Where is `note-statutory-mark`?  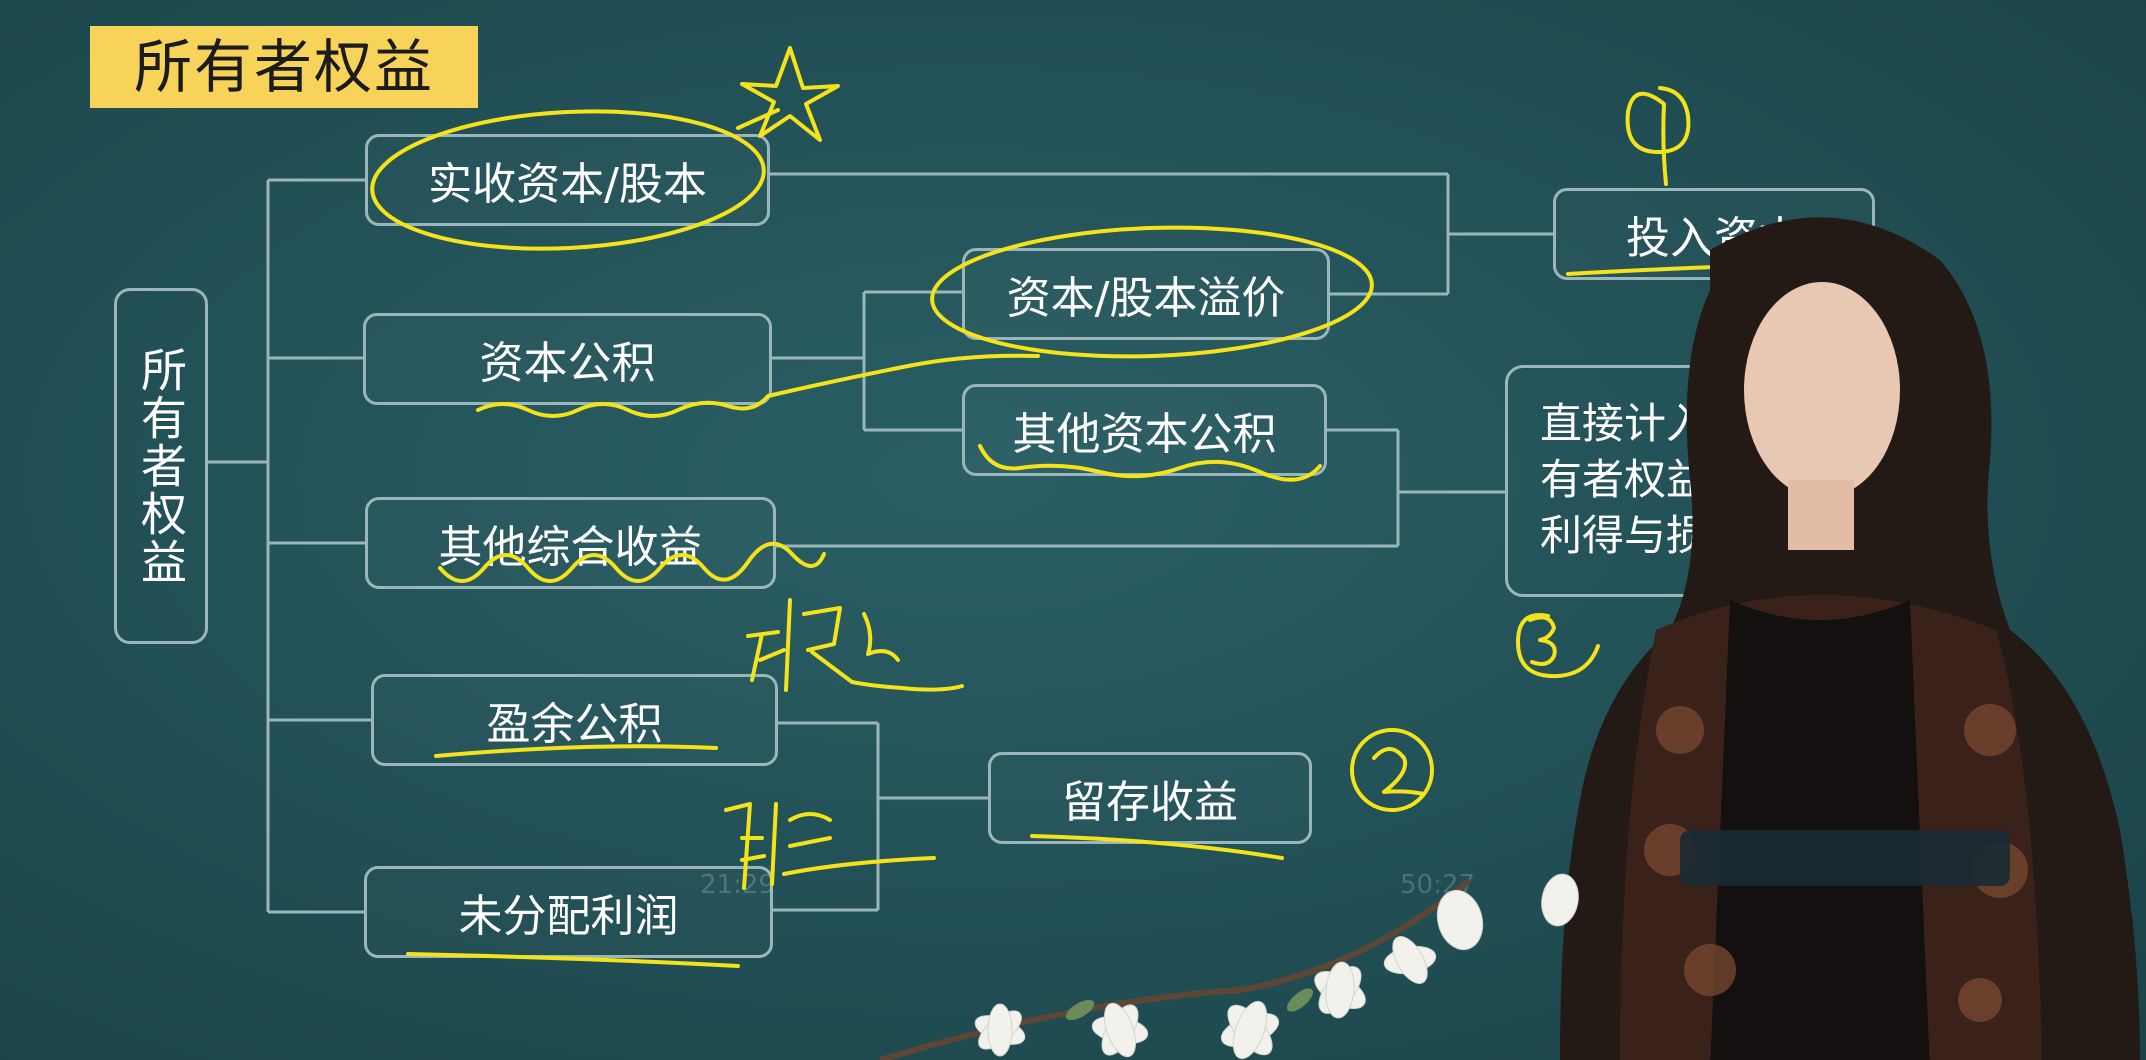 note-statutory-mark is located at coordinates (855, 645).